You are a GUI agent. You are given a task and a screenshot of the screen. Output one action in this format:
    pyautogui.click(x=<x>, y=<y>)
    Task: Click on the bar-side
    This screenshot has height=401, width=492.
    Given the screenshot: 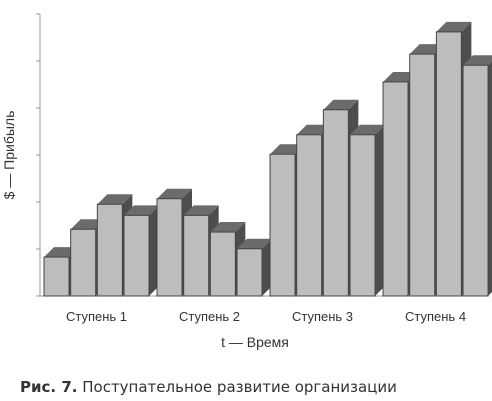 What is the action you would take?
    pyautogui.click(x=490, y=178)
    